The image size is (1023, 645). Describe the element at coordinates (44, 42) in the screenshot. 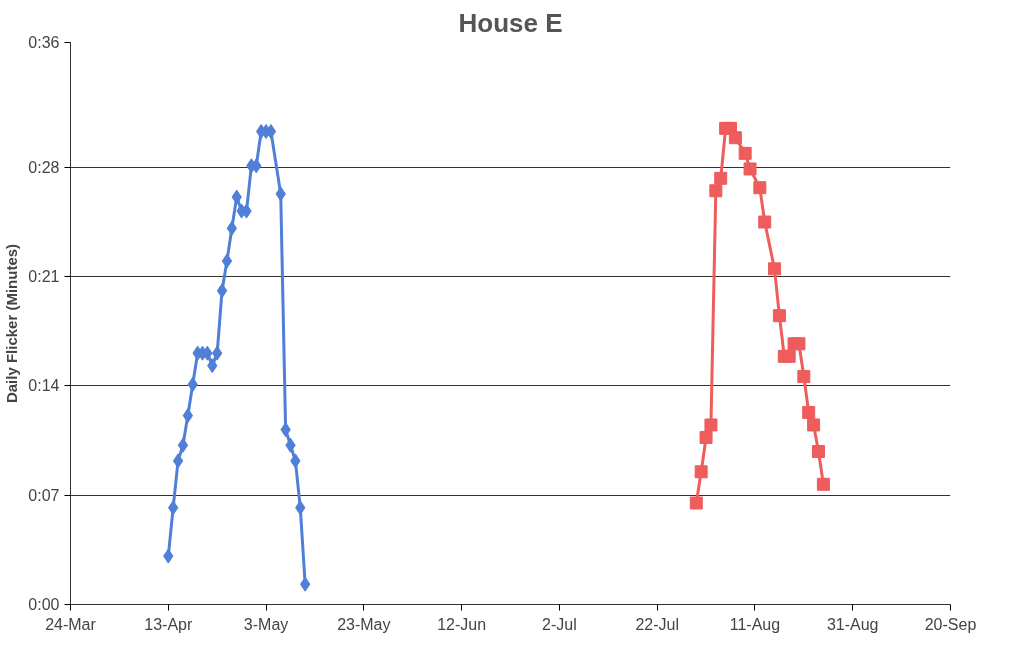

I see `y-tick-label: 0:36` at that location.